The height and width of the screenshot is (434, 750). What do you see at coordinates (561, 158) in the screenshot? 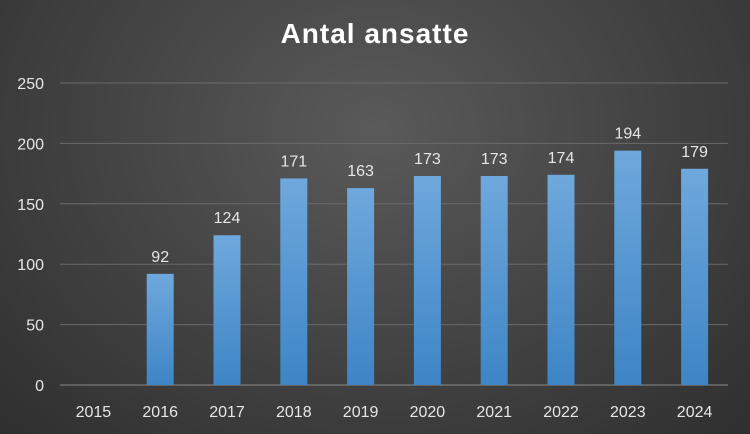
I see `data-label: 174` at bounding box center [561, 158].